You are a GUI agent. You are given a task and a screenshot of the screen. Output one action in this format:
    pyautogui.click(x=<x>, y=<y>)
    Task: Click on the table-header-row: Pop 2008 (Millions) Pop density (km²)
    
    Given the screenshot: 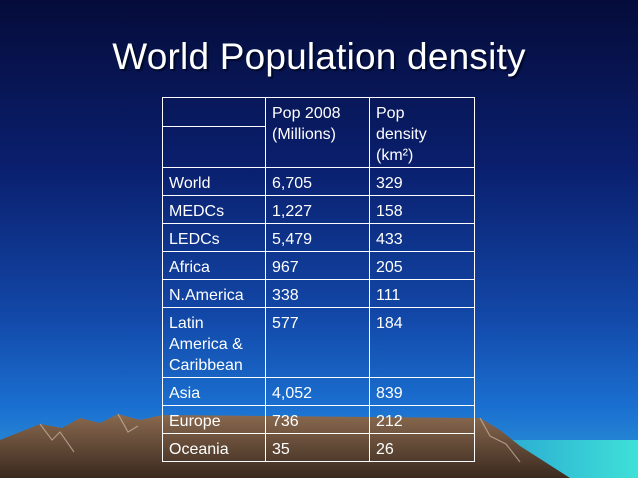 What is the action you would take?
    pyautogui.click(x=318, y=132)
    